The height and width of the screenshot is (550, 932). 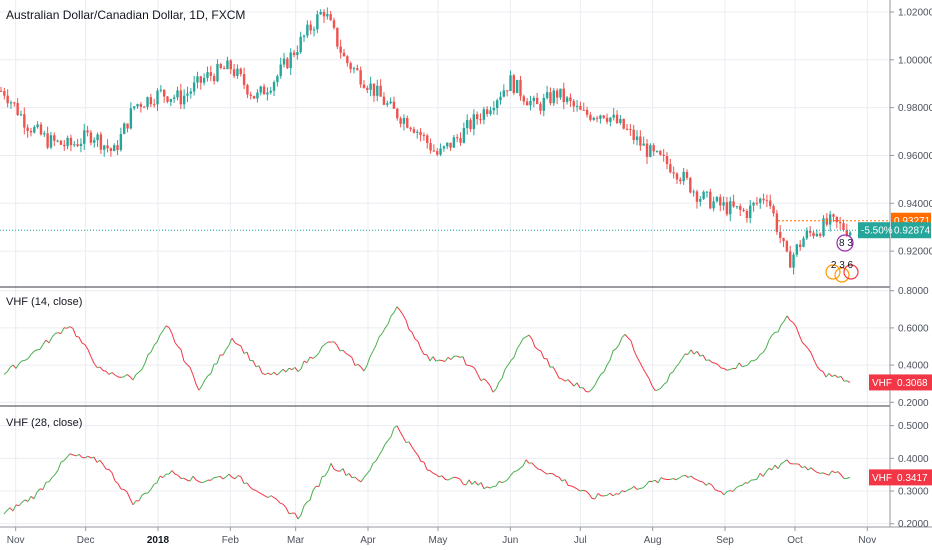 What do you see at coordinates (913, 291) in the screenshot?
I see `price-scale-tick: 0.8000` at bounding box center [913, 291].